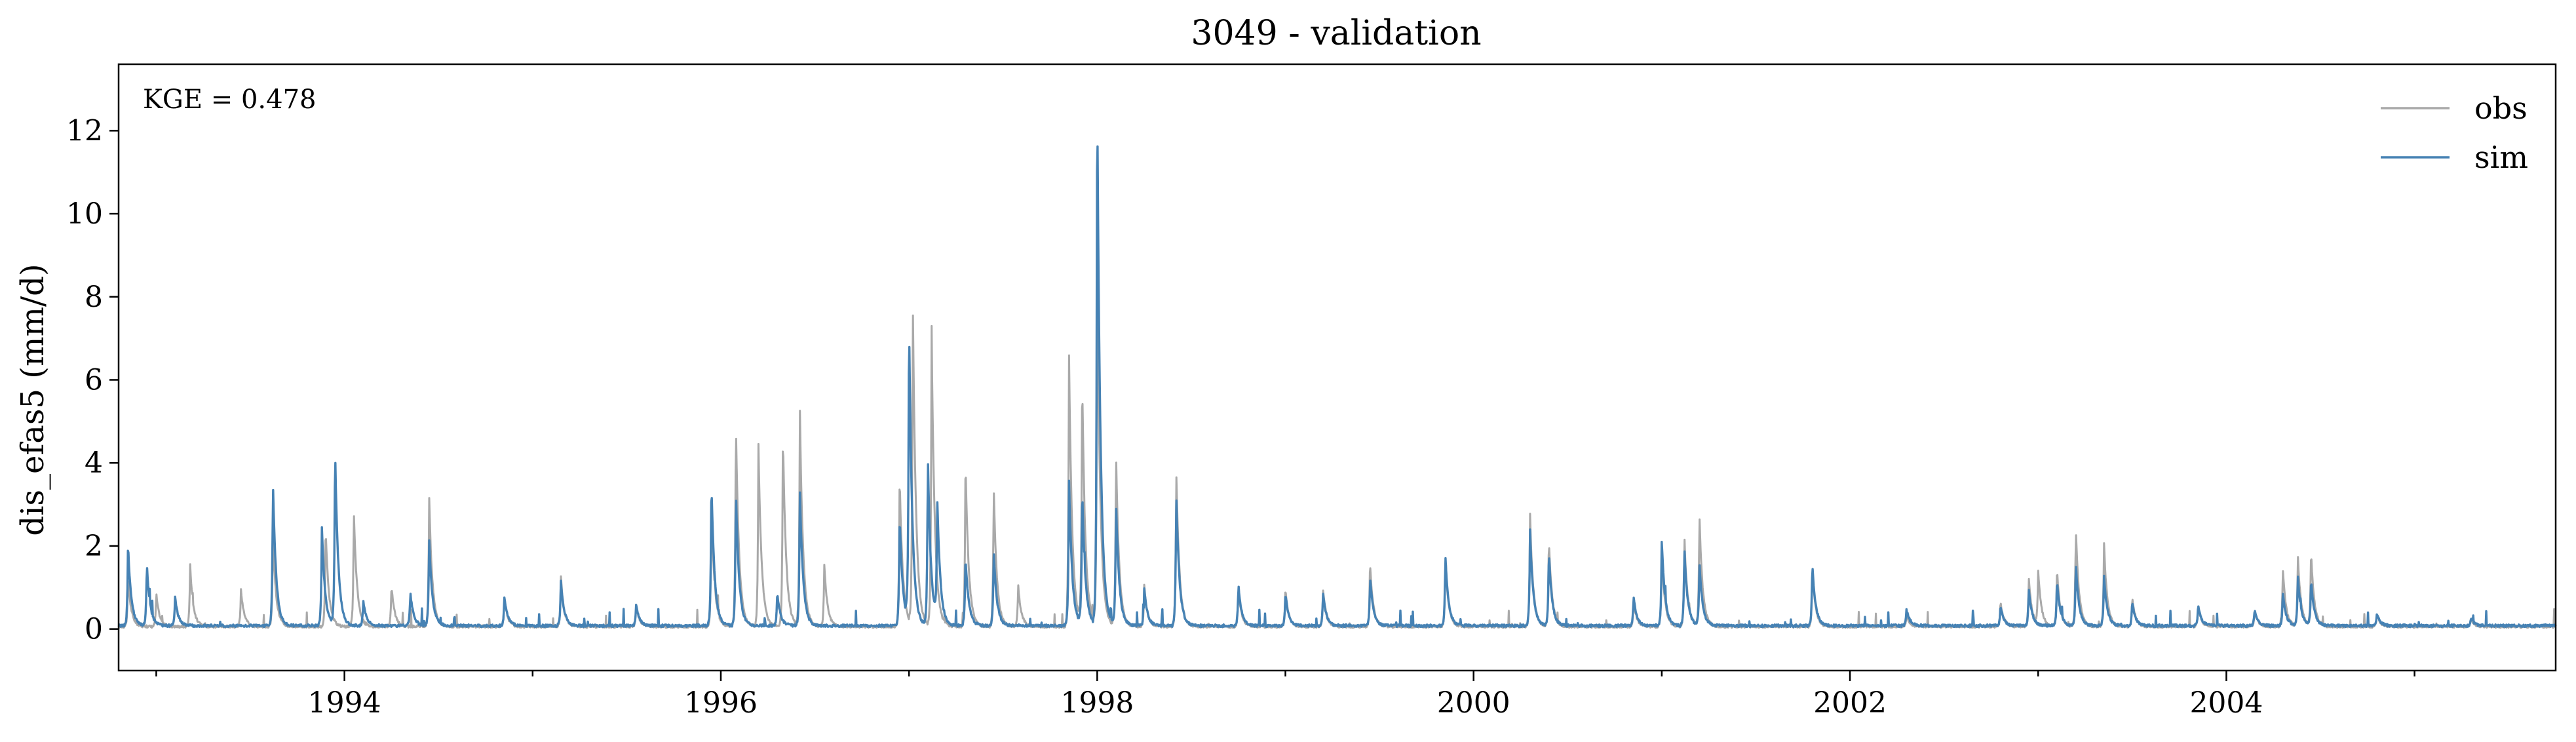  Describe the element at coordinates (721, 703) in the screenshot. I see `x-tick-label: 1996` at that location.